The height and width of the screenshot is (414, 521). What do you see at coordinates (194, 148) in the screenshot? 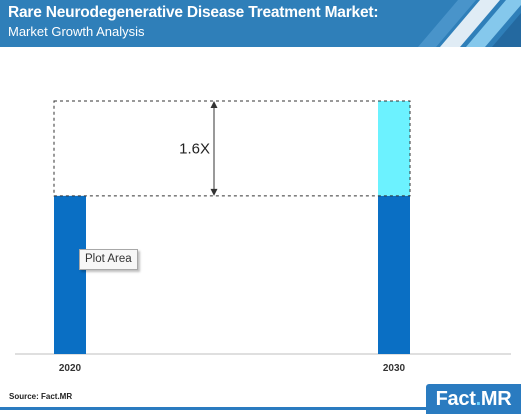
I see `growth-multiplier-label: 1.6X` at bounding box center [194, 148].